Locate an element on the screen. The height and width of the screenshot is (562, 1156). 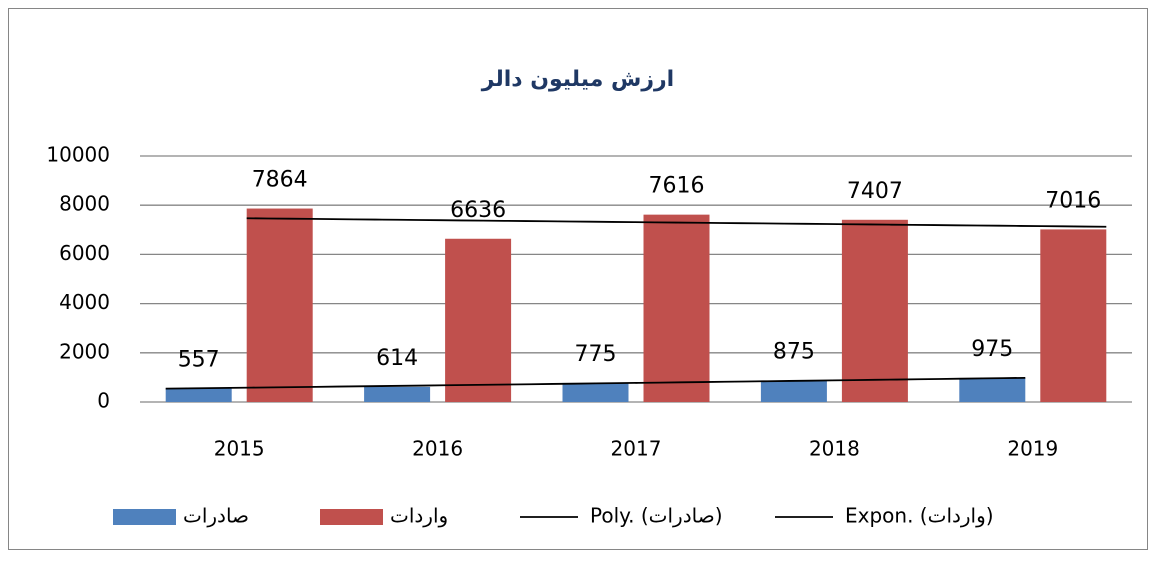
x-tick-label: 2018 is located at coordinates (834, 449).